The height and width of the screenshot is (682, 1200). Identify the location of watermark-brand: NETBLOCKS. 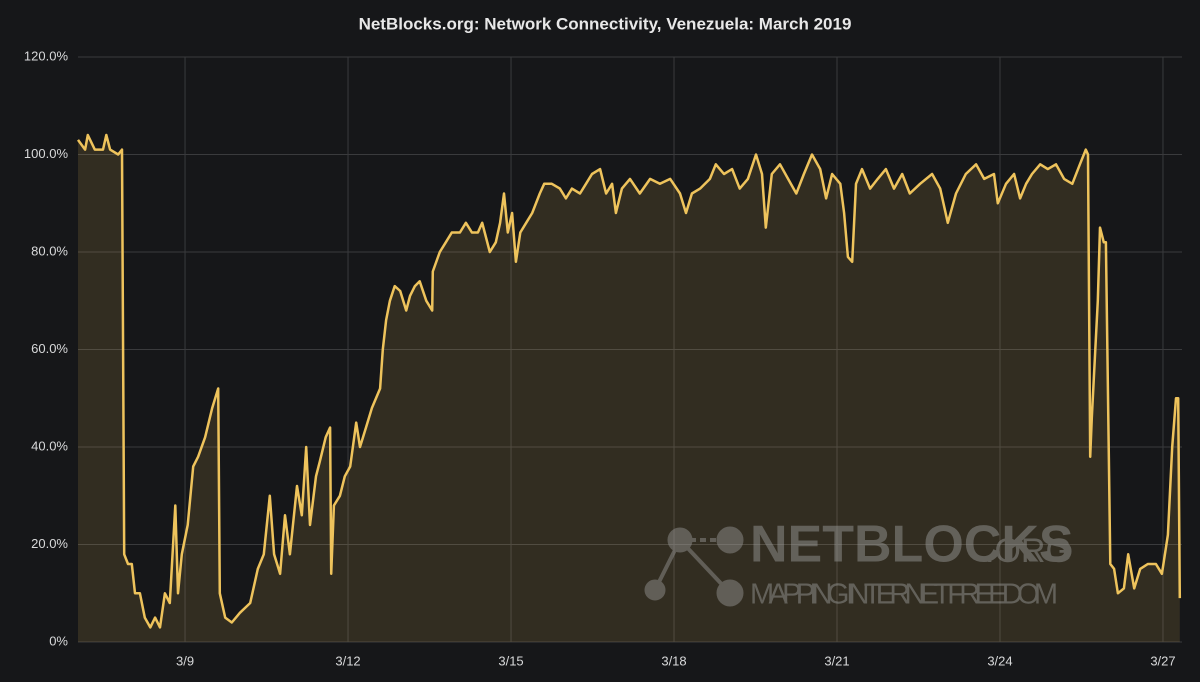
(912, 545).